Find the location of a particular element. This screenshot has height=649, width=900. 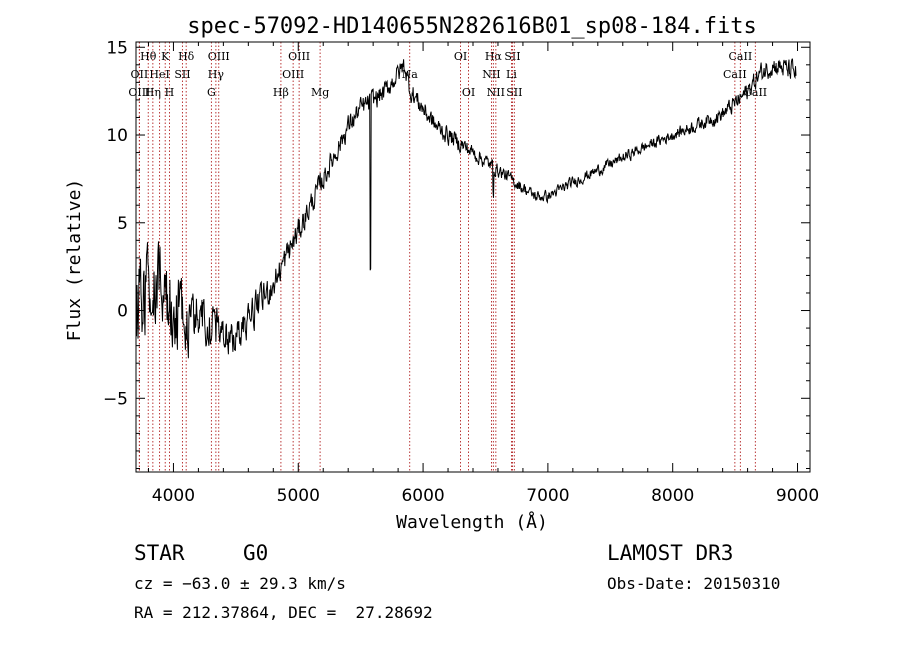

spectral-line-label: Hη is located at coordinates (153, 92).